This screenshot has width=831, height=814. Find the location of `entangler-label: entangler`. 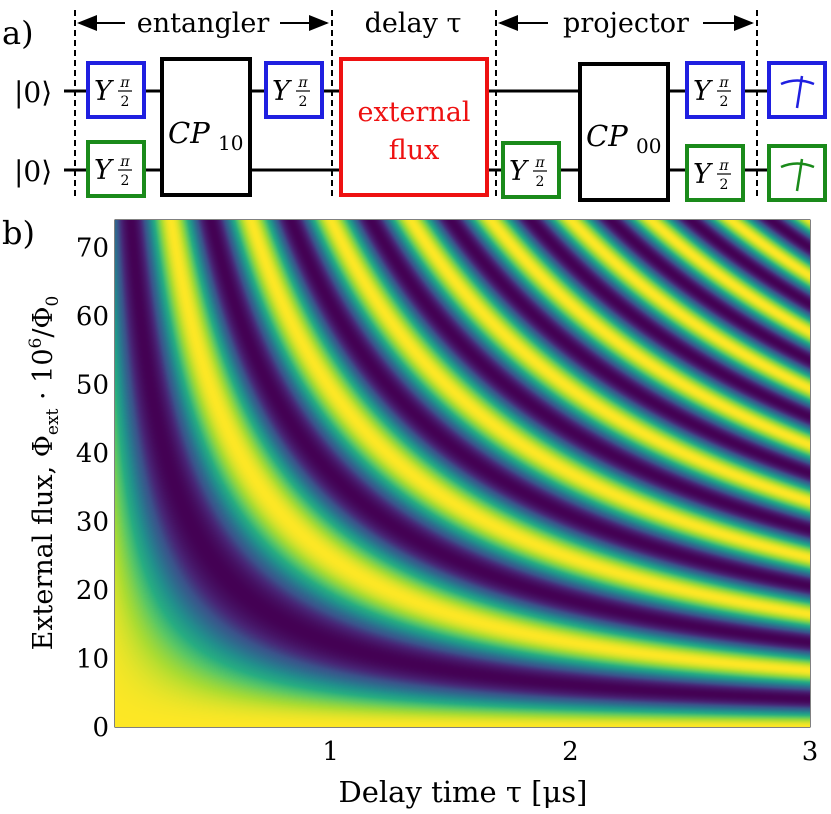

entangler-label: entangler is located at coordinates (203, 23).